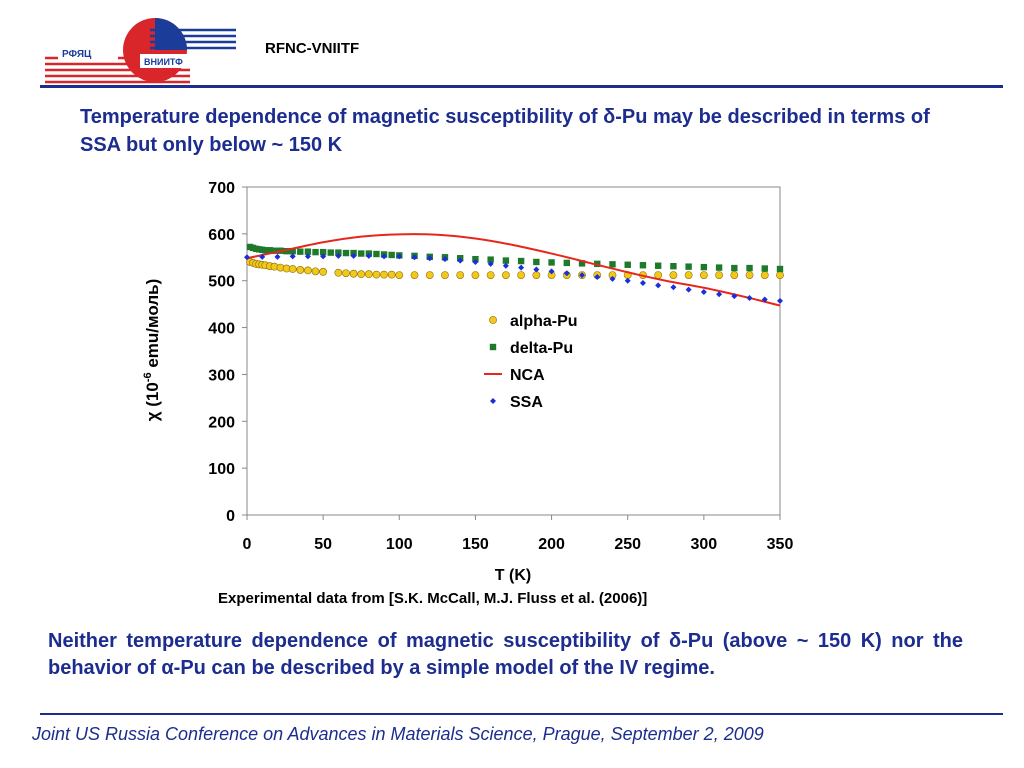 The height and width of the screenshot is (768, 1024). What do you see at coordinates (515, 258) in the screenshot?
I see `series-delta-pu` at bounding box center [515, 258].